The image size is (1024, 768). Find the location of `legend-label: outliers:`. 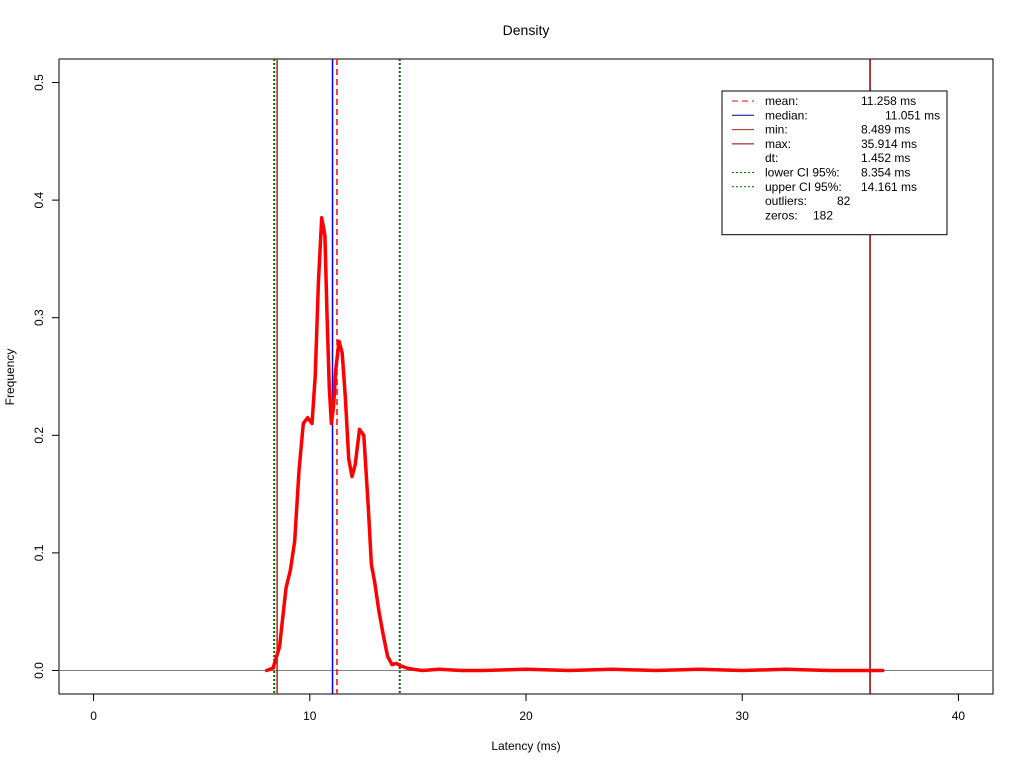

legend-label: outliers: is located at coordinates (786, 201).